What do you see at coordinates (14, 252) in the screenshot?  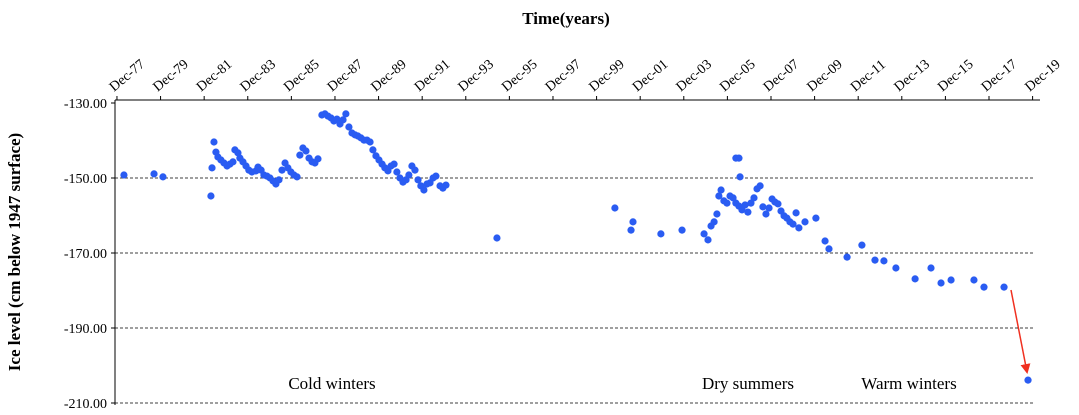 I see `y-axis-title: Ice level (cm below 1947 surface)` at bounding box center [14, 252].